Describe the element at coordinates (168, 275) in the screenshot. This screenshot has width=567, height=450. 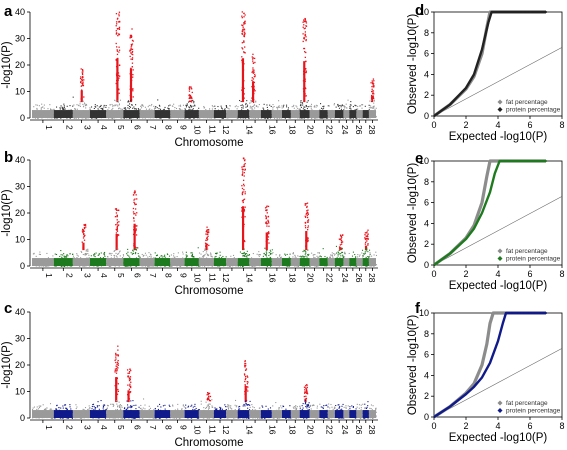
I see `chromosome-tick-label: 8` at that location.